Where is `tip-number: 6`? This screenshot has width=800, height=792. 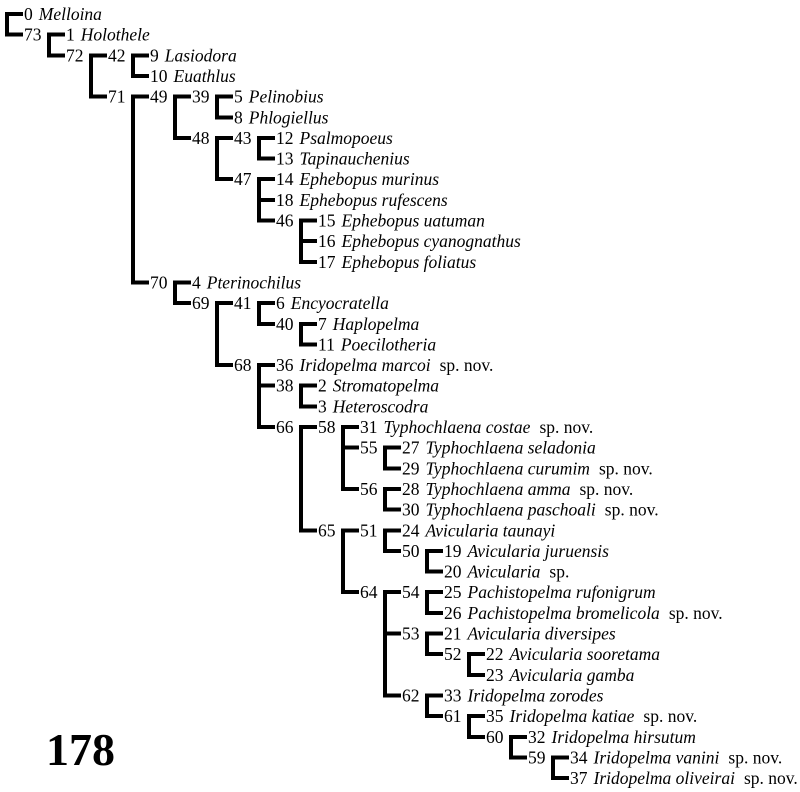 tip-number: 6 is located at coordinates (280, 303).